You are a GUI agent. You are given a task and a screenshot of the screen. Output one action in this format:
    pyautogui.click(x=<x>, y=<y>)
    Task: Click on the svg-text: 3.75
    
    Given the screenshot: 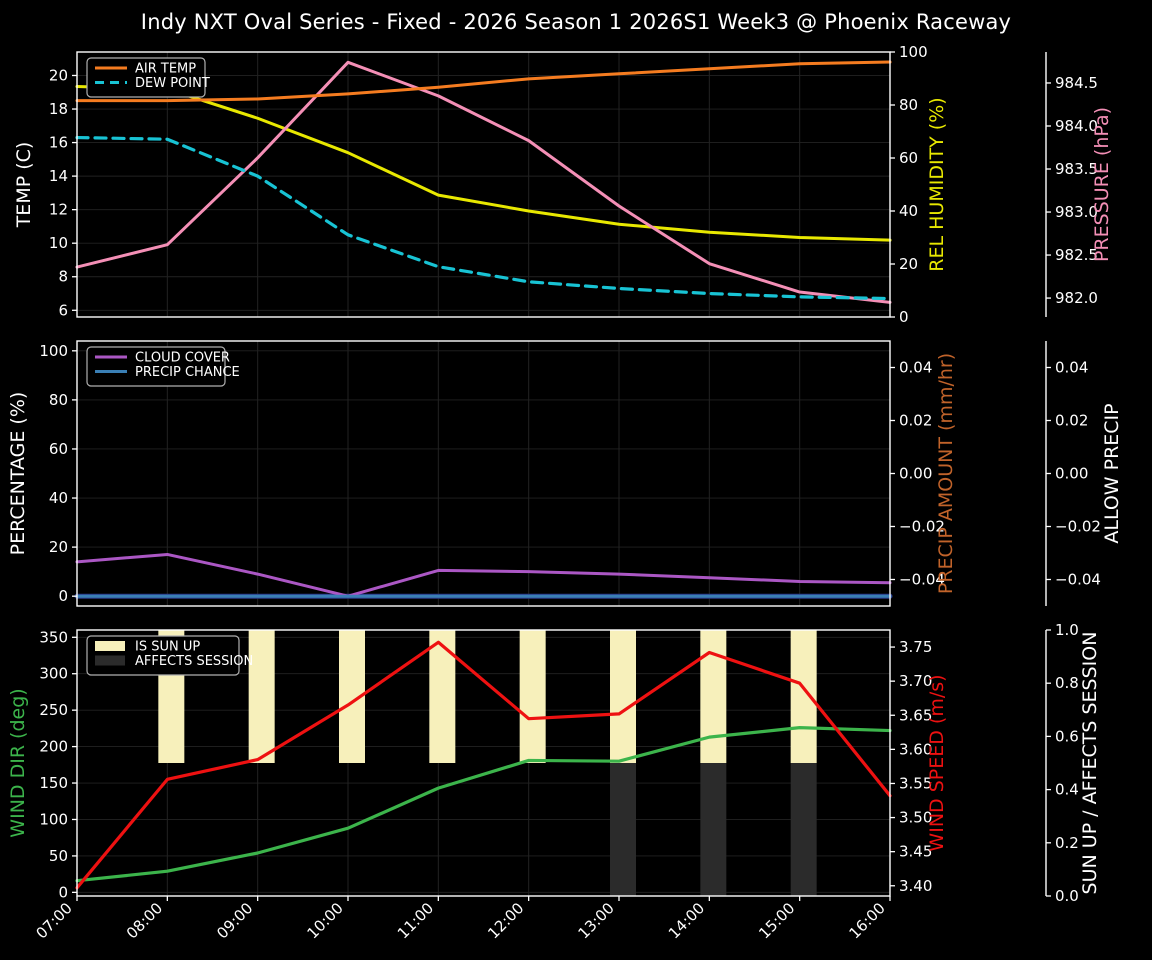 What is the action you would take?
    pyautogui.click(x=915, y=647)
    